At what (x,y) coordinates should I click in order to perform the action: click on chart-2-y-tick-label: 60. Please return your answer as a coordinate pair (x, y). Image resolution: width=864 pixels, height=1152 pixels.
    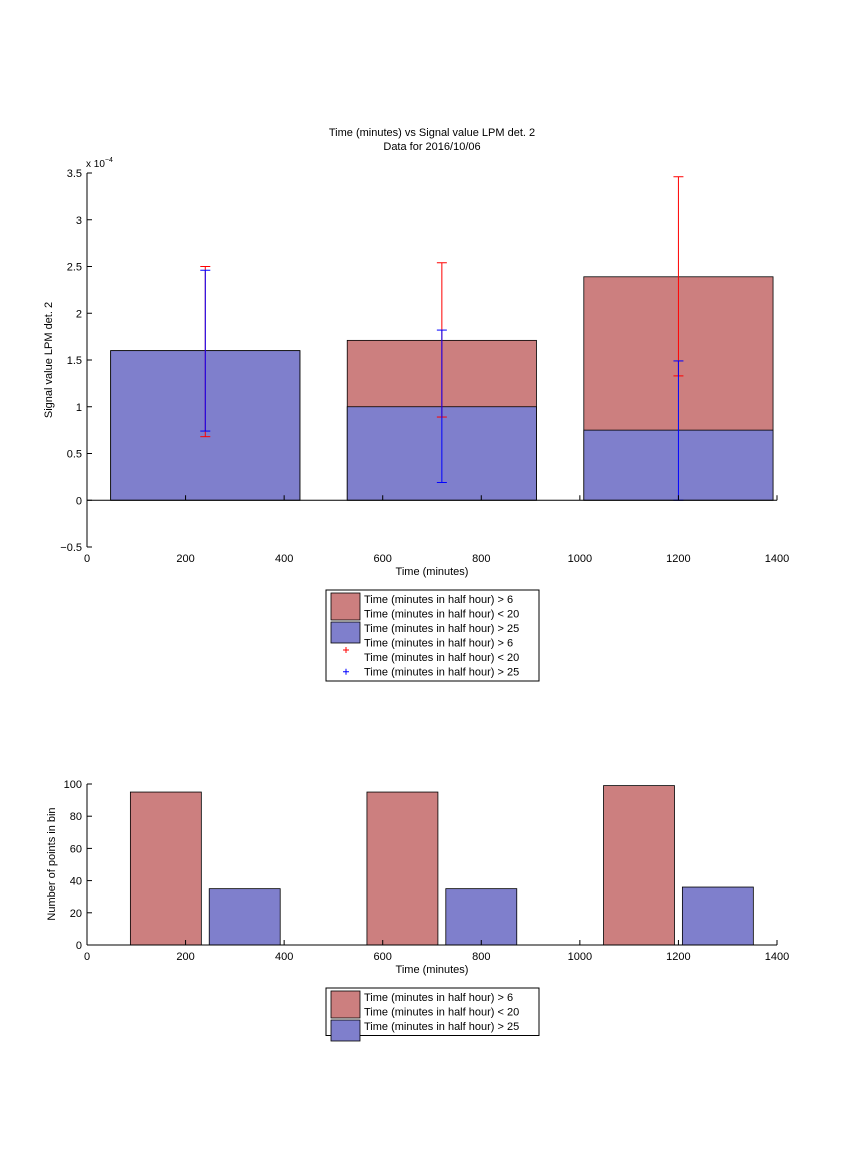
    Looking at the image, I should click on (76, 849).